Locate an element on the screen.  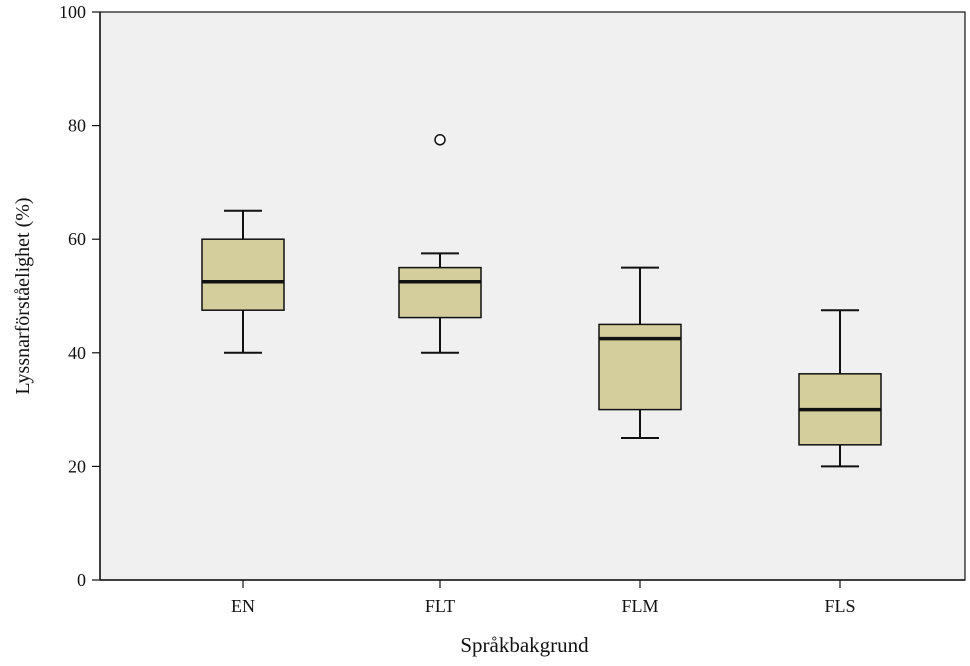
y-axis-label: Lyssnarförståelighet (%) is located at coordinates (23, 295).